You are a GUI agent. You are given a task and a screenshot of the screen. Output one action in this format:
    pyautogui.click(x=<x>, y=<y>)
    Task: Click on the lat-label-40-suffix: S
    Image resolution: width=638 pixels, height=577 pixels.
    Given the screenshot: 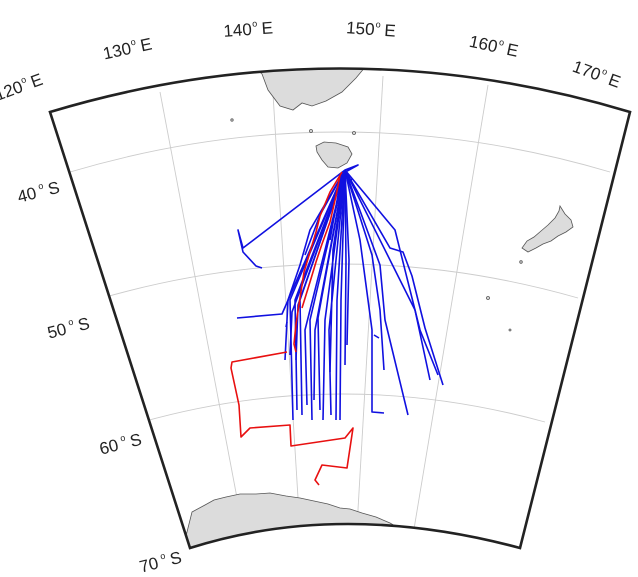 What is the action you would take?
    pyautogui.click(x=54, y=188)
    